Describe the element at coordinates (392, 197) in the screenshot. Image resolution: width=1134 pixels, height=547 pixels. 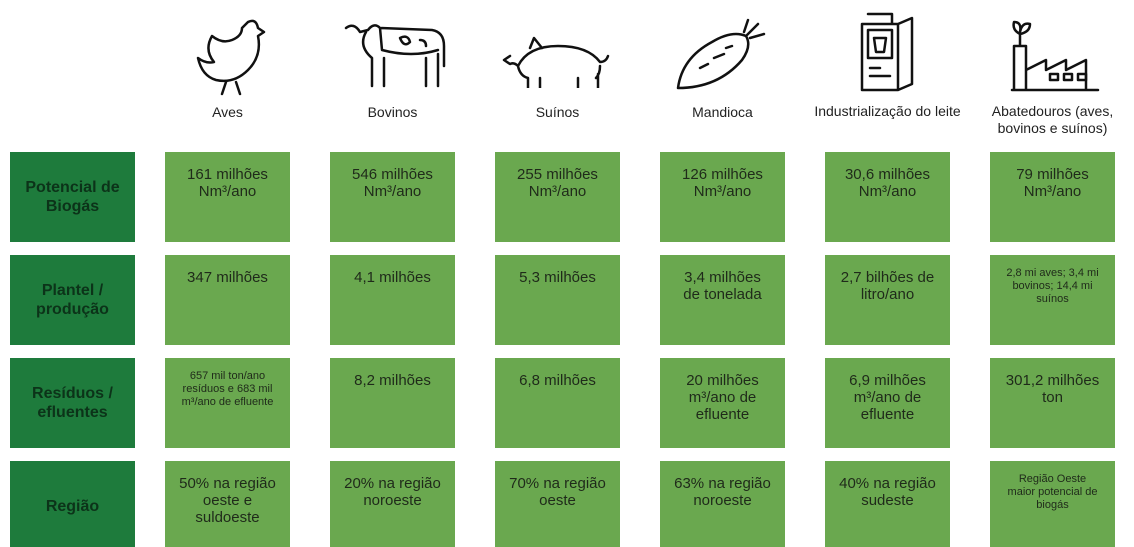
I see `table-cell: 546 milhões Nm³/ano` at that location.